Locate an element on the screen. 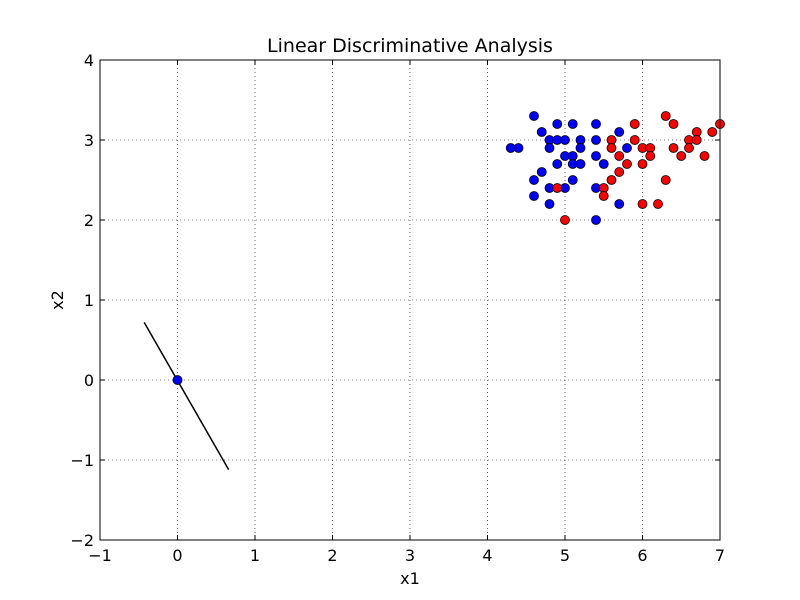  x-tick-label: −1 is located at coordinates (100, 555).